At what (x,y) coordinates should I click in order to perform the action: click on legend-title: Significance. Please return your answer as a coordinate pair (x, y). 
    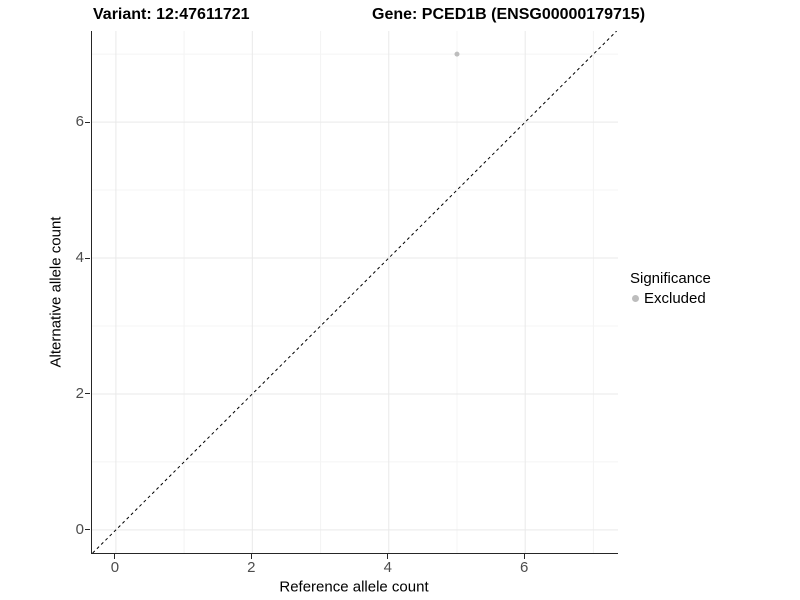
    Looking at the image, I should click on (670, 278).